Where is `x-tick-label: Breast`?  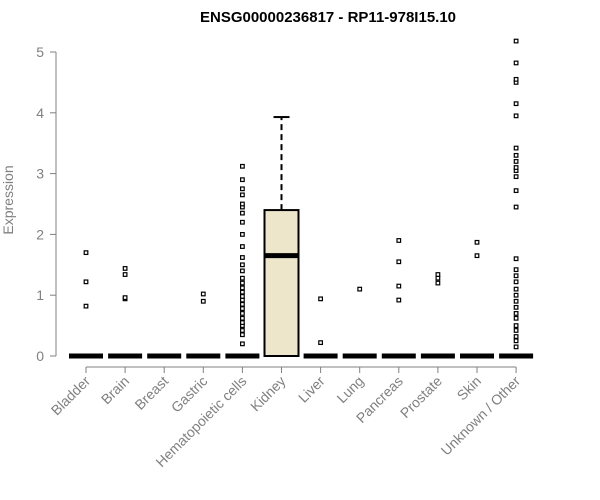 x-tick-label: Breast is located at coordinates (151, 393).